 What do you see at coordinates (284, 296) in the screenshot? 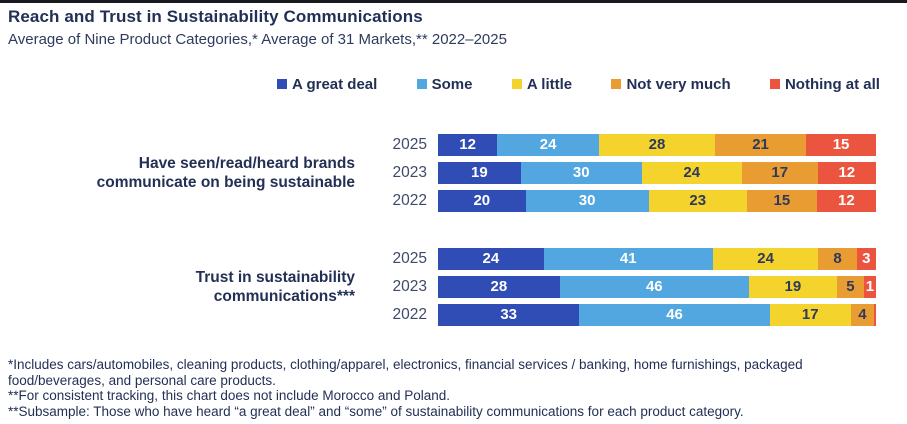
I see `group-label-line: communications***` at bounding box center [284, 296].